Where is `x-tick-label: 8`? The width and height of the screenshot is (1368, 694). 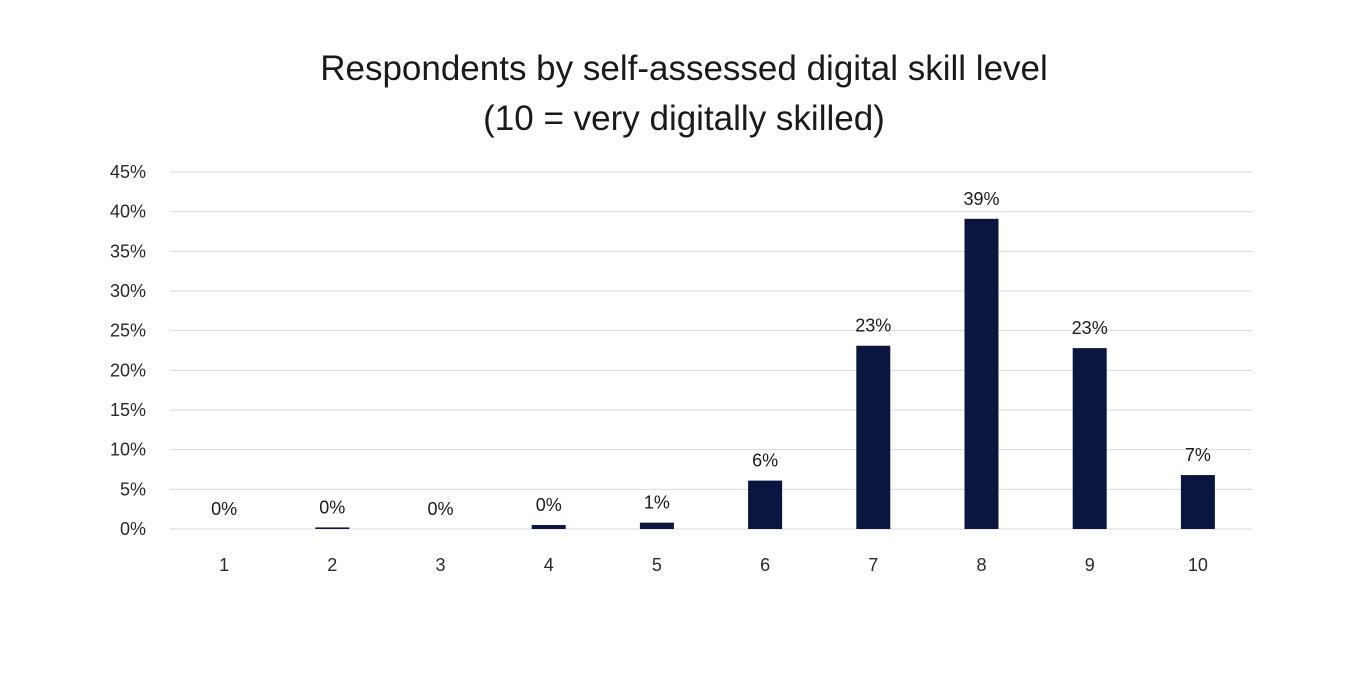
x-tick-label: 8 is located at coordinates (981, 565).